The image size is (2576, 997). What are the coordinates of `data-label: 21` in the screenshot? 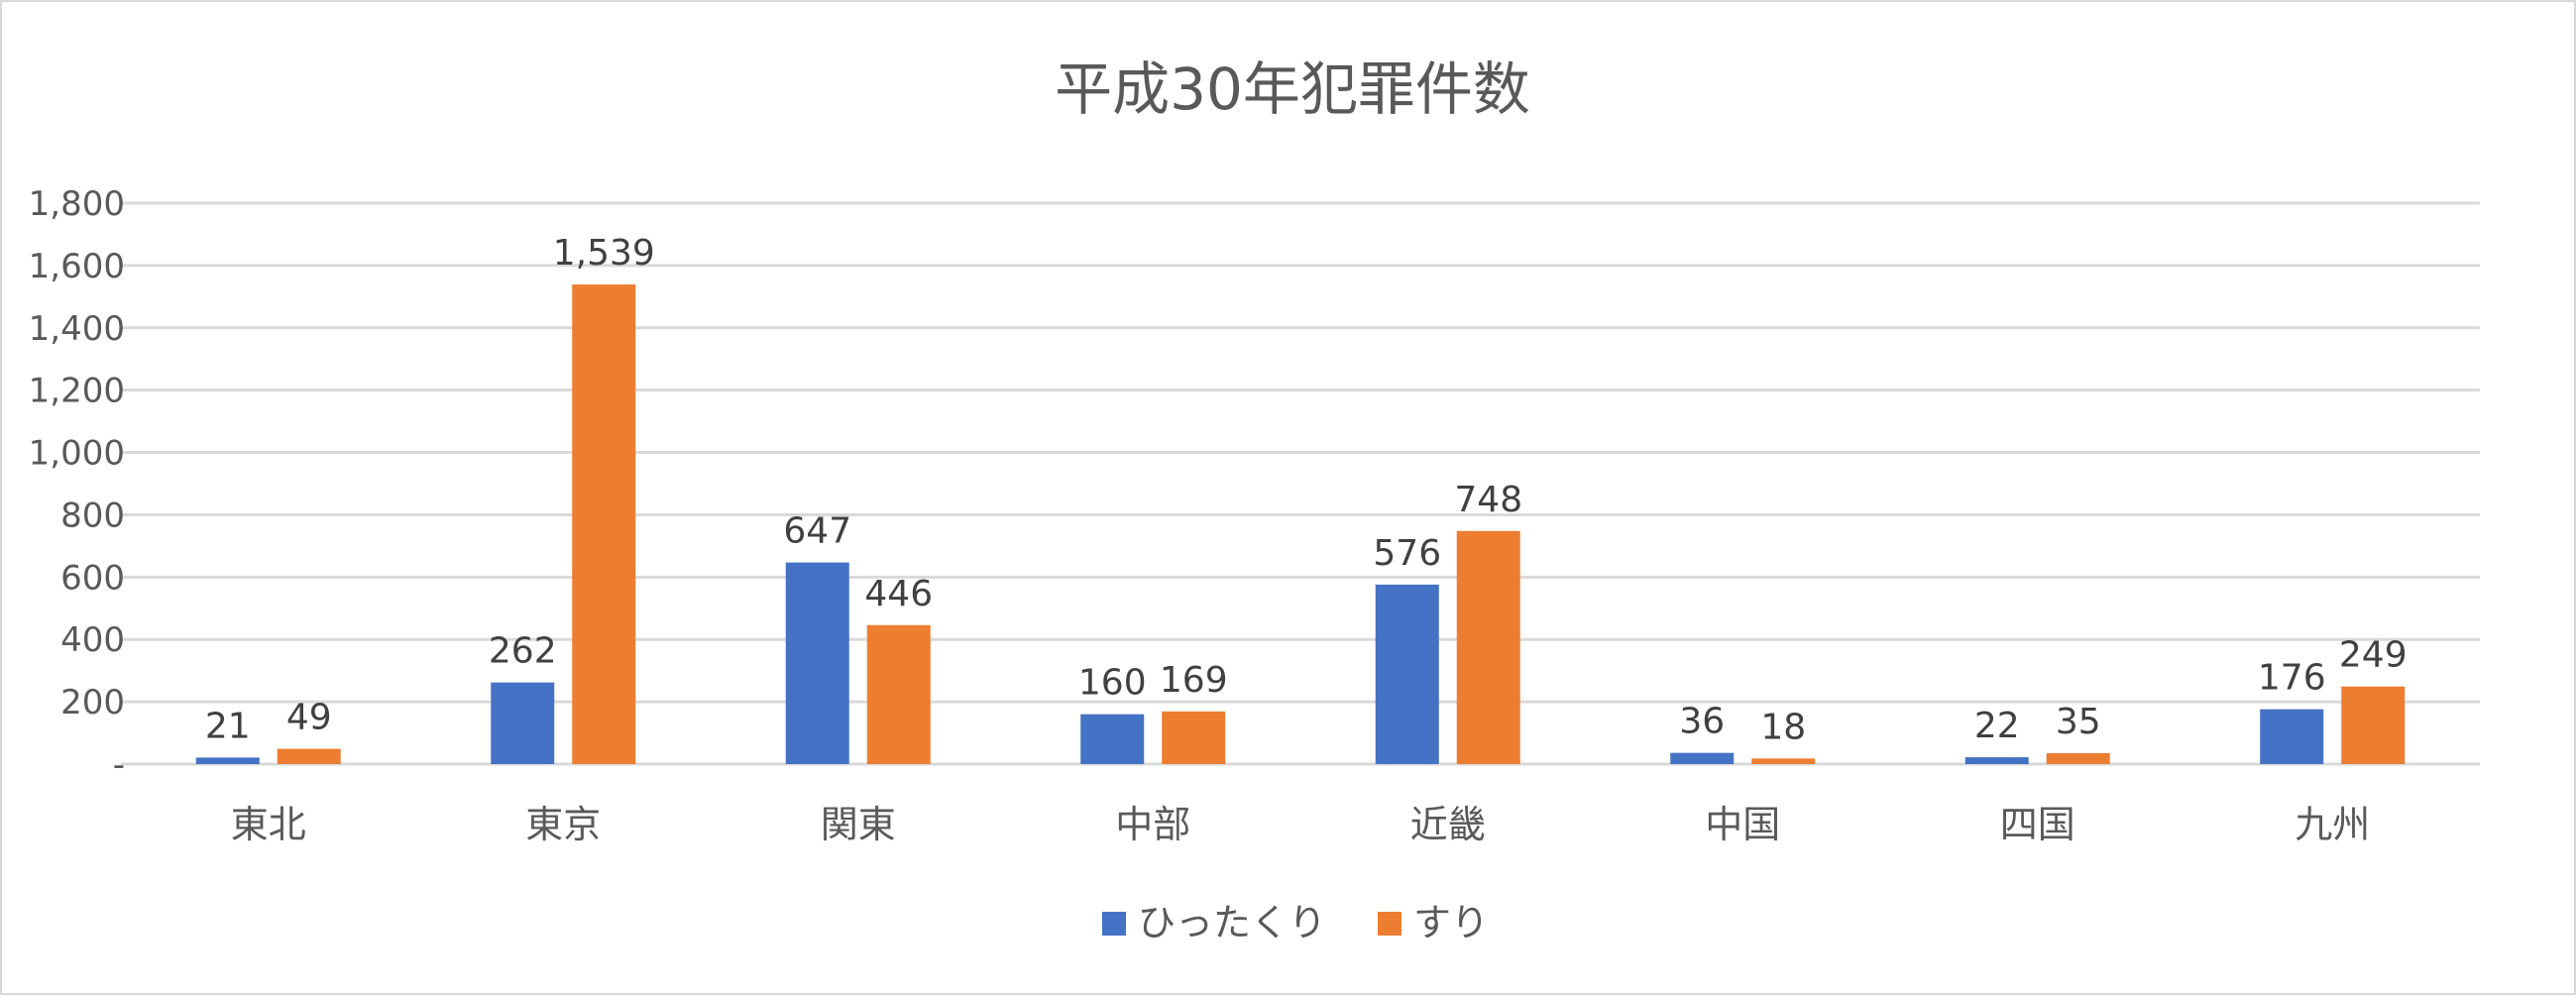 It's located at (228, 726).